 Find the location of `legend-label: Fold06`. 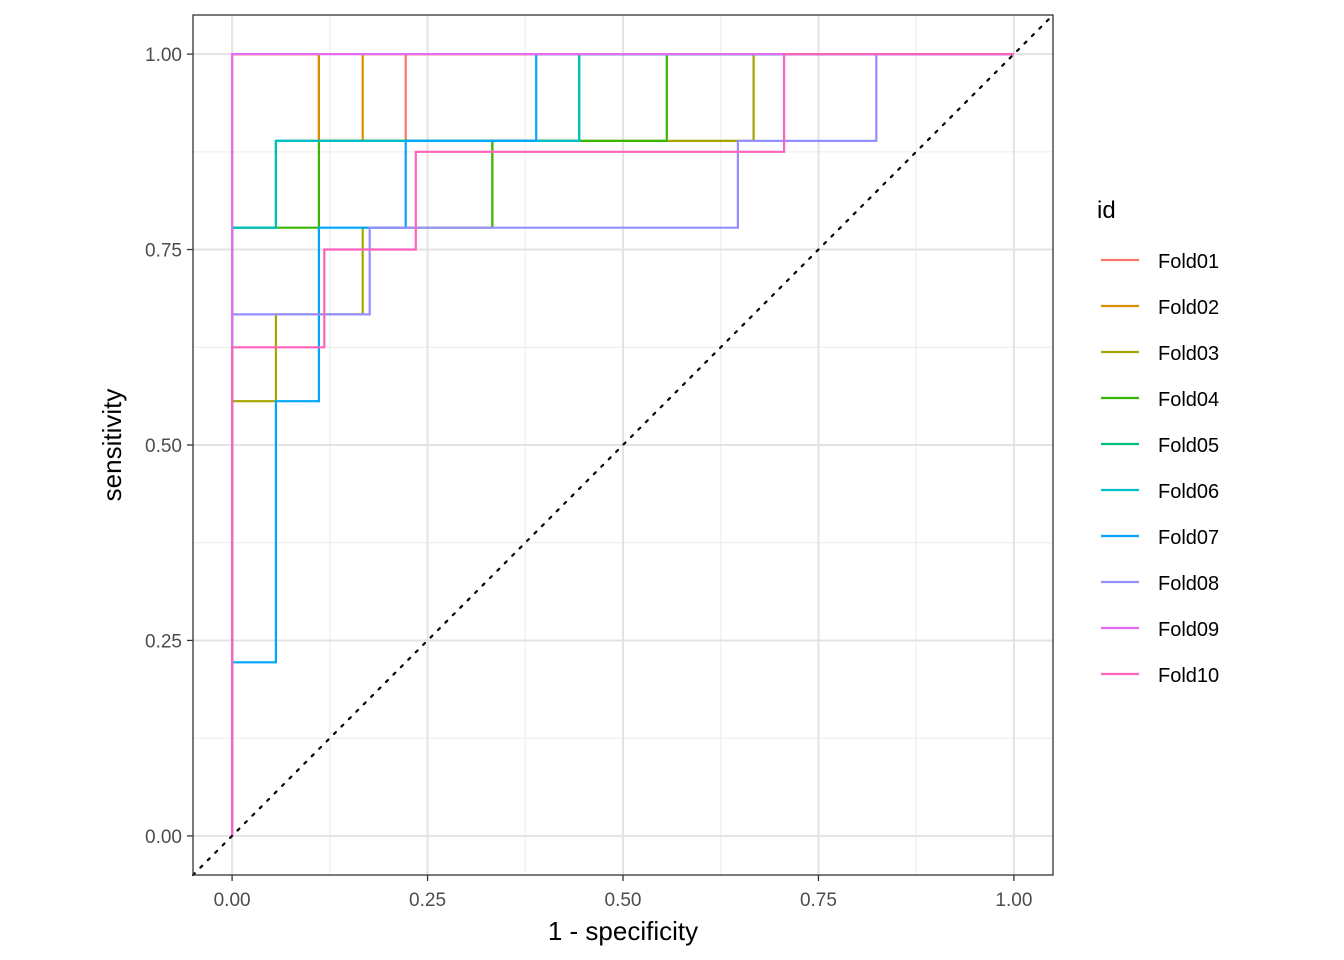

legend-label: Fold06 is located at coordinates (1188, 492).